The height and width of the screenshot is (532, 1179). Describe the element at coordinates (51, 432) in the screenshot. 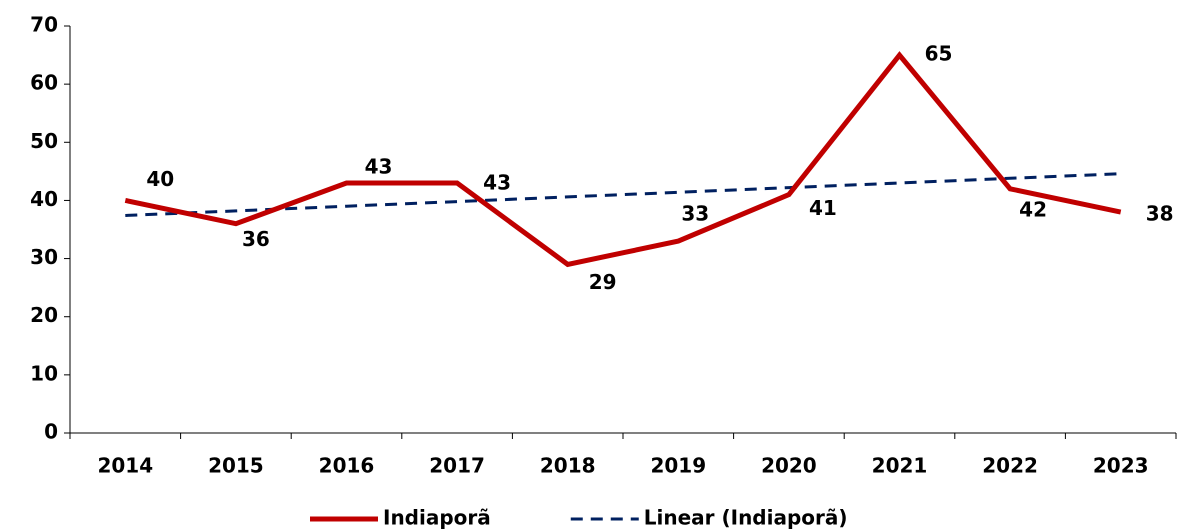

I see `y-tick-label: 0` at that location.